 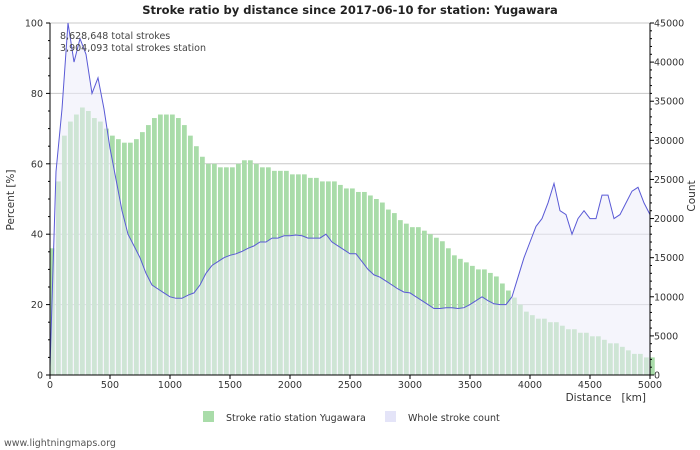 What do you see at coordinates (669, 180) in the screenshot?
I see `y2-tick-label-25000: 25000` at bounding box center [669, 180].